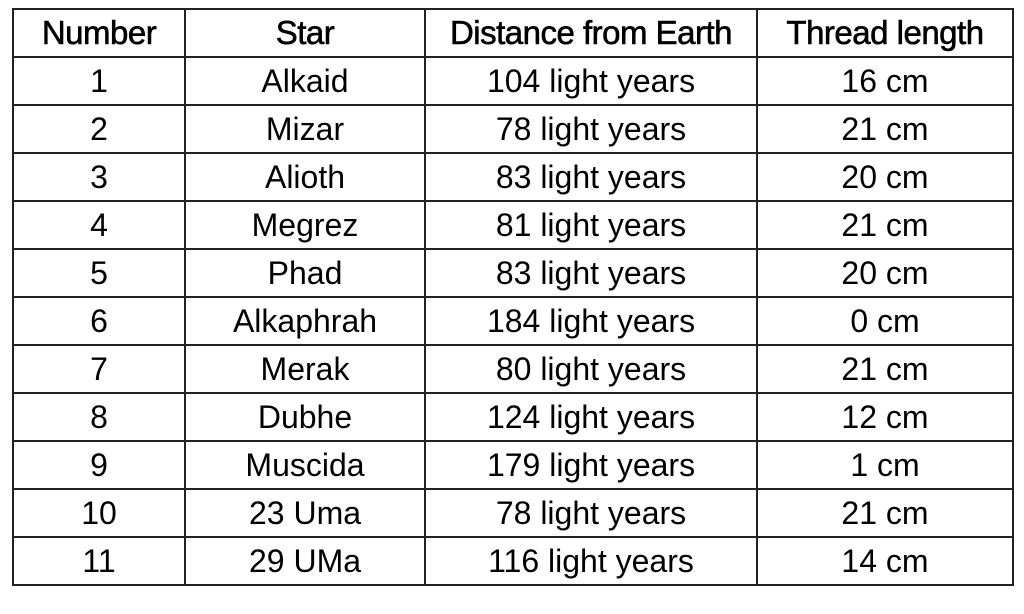 This screenshot has height=614, width=1024. What do you see at coordinates (99, 225) in the screenshot?
I see `cell-number: 4` at bounding box center [99, 225].